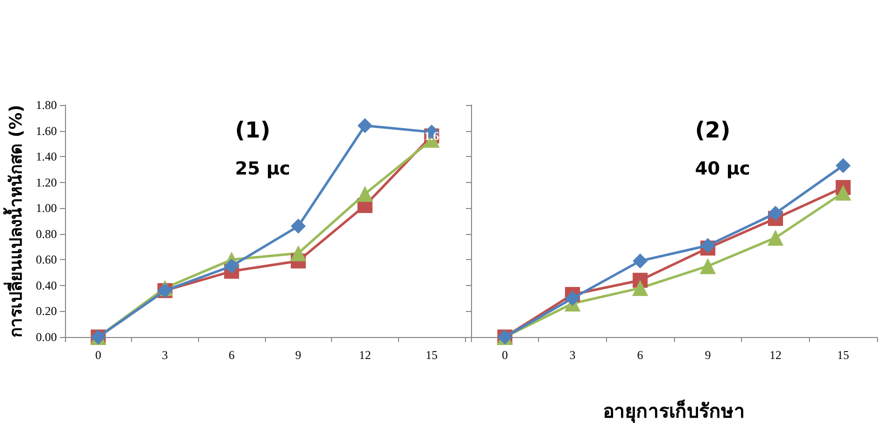  What do you see at coordinates (46, 311) in the screenshot?
I see `y-tick-label: 0.20` at bounding box center [46, 311].